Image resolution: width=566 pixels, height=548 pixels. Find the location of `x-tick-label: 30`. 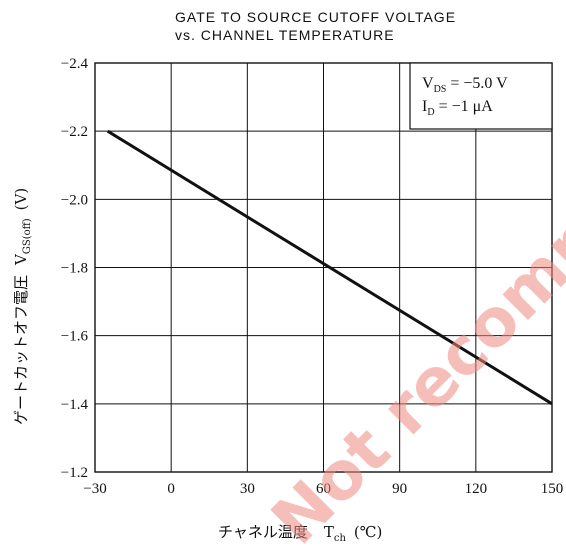

x-tick-label: 30 is located at coordinates (247, 489).